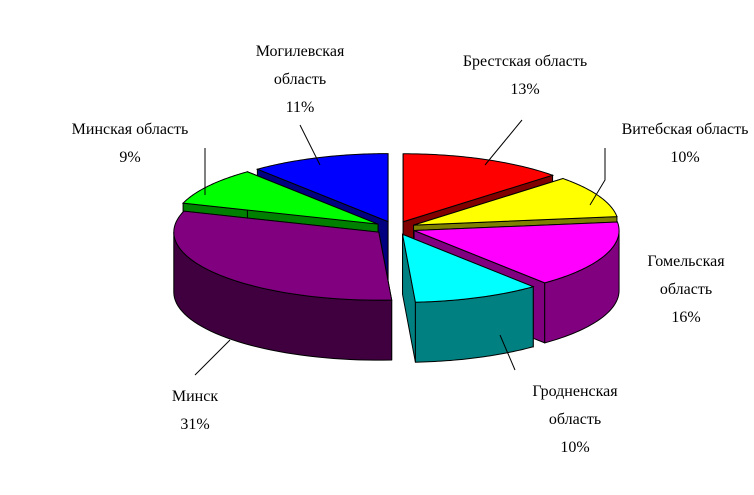  What do you see at coordinates (686, 275) in the screenshot?
I see `category-label: Гомельская область` at bounding box center [686, 275].